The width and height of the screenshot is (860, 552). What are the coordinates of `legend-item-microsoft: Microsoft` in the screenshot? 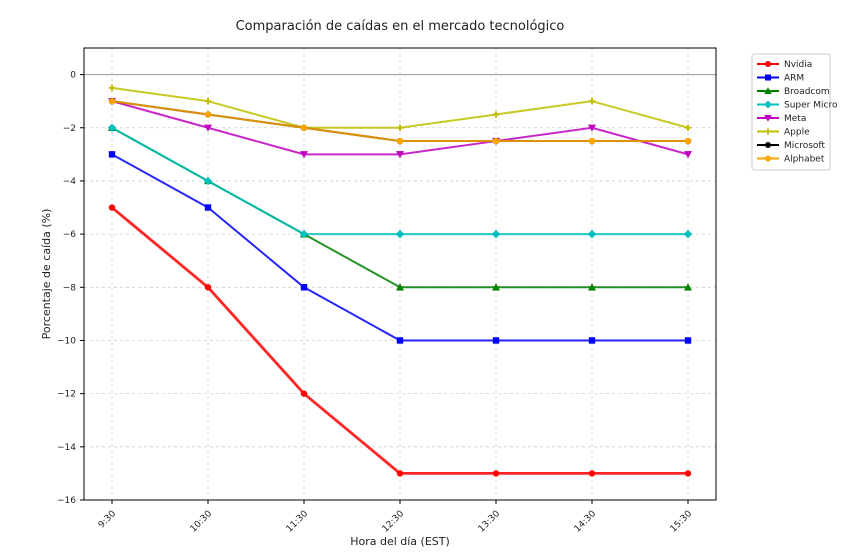 It's located at (791, 146).